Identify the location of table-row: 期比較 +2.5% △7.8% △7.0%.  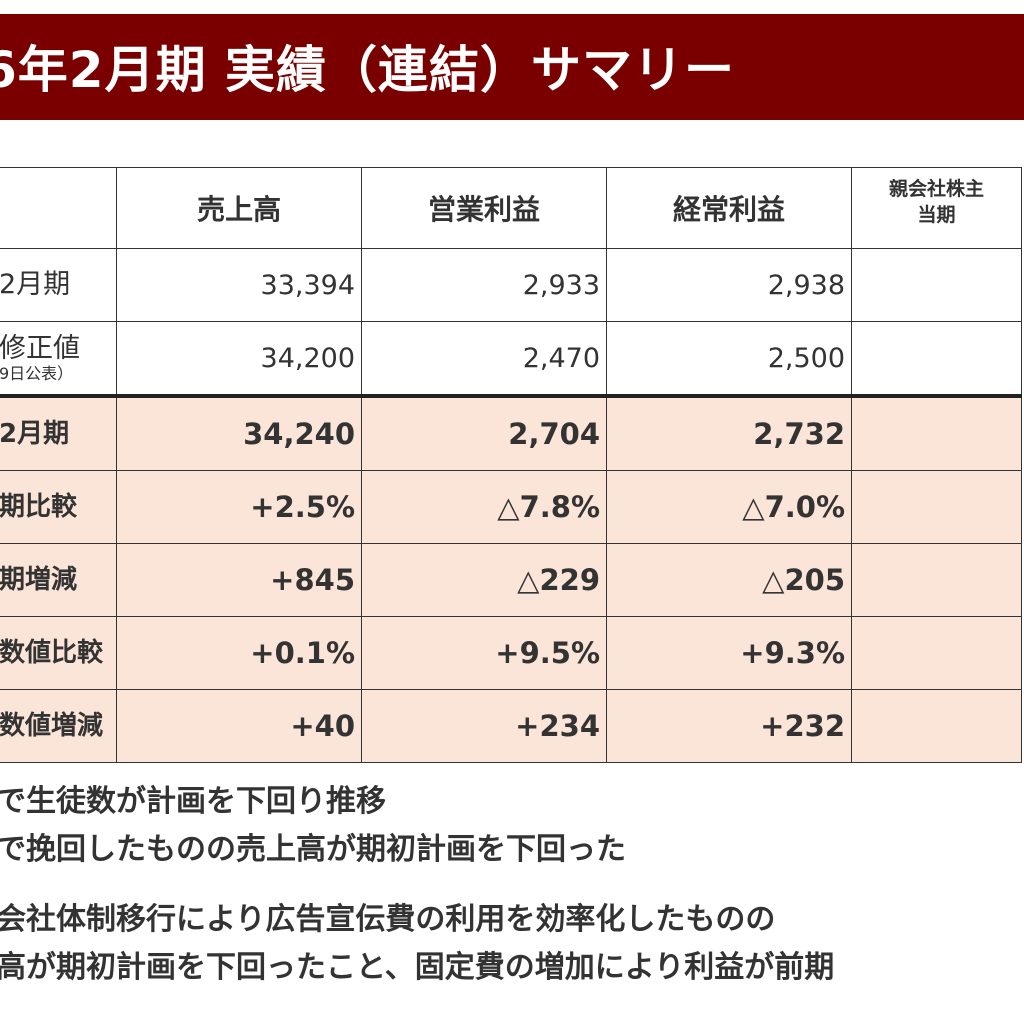
(511, 507).